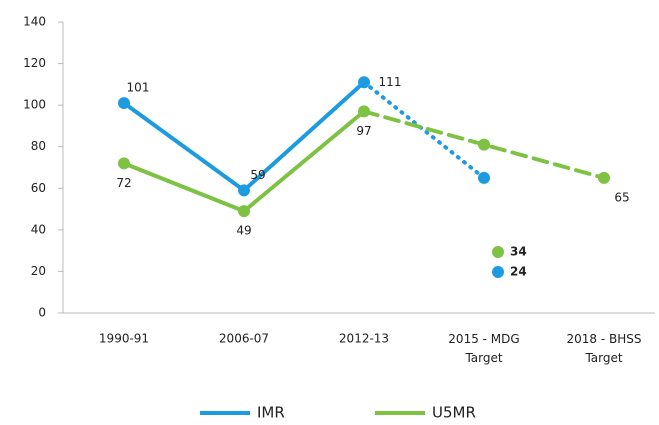 The image size is (659, 425). What do you see at coordinates (124, 339) in the screenshot?
I see `x-tick-label: 1990-91` at bounding box center [124, 339].